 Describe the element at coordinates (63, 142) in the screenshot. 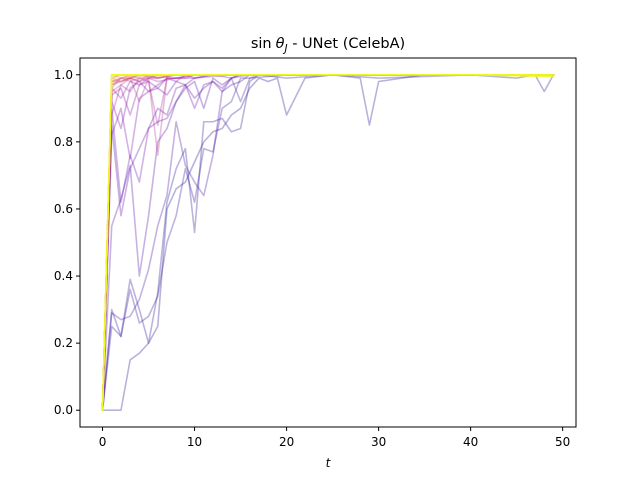

I see `y-tick-label-4: 0.8` at that location.